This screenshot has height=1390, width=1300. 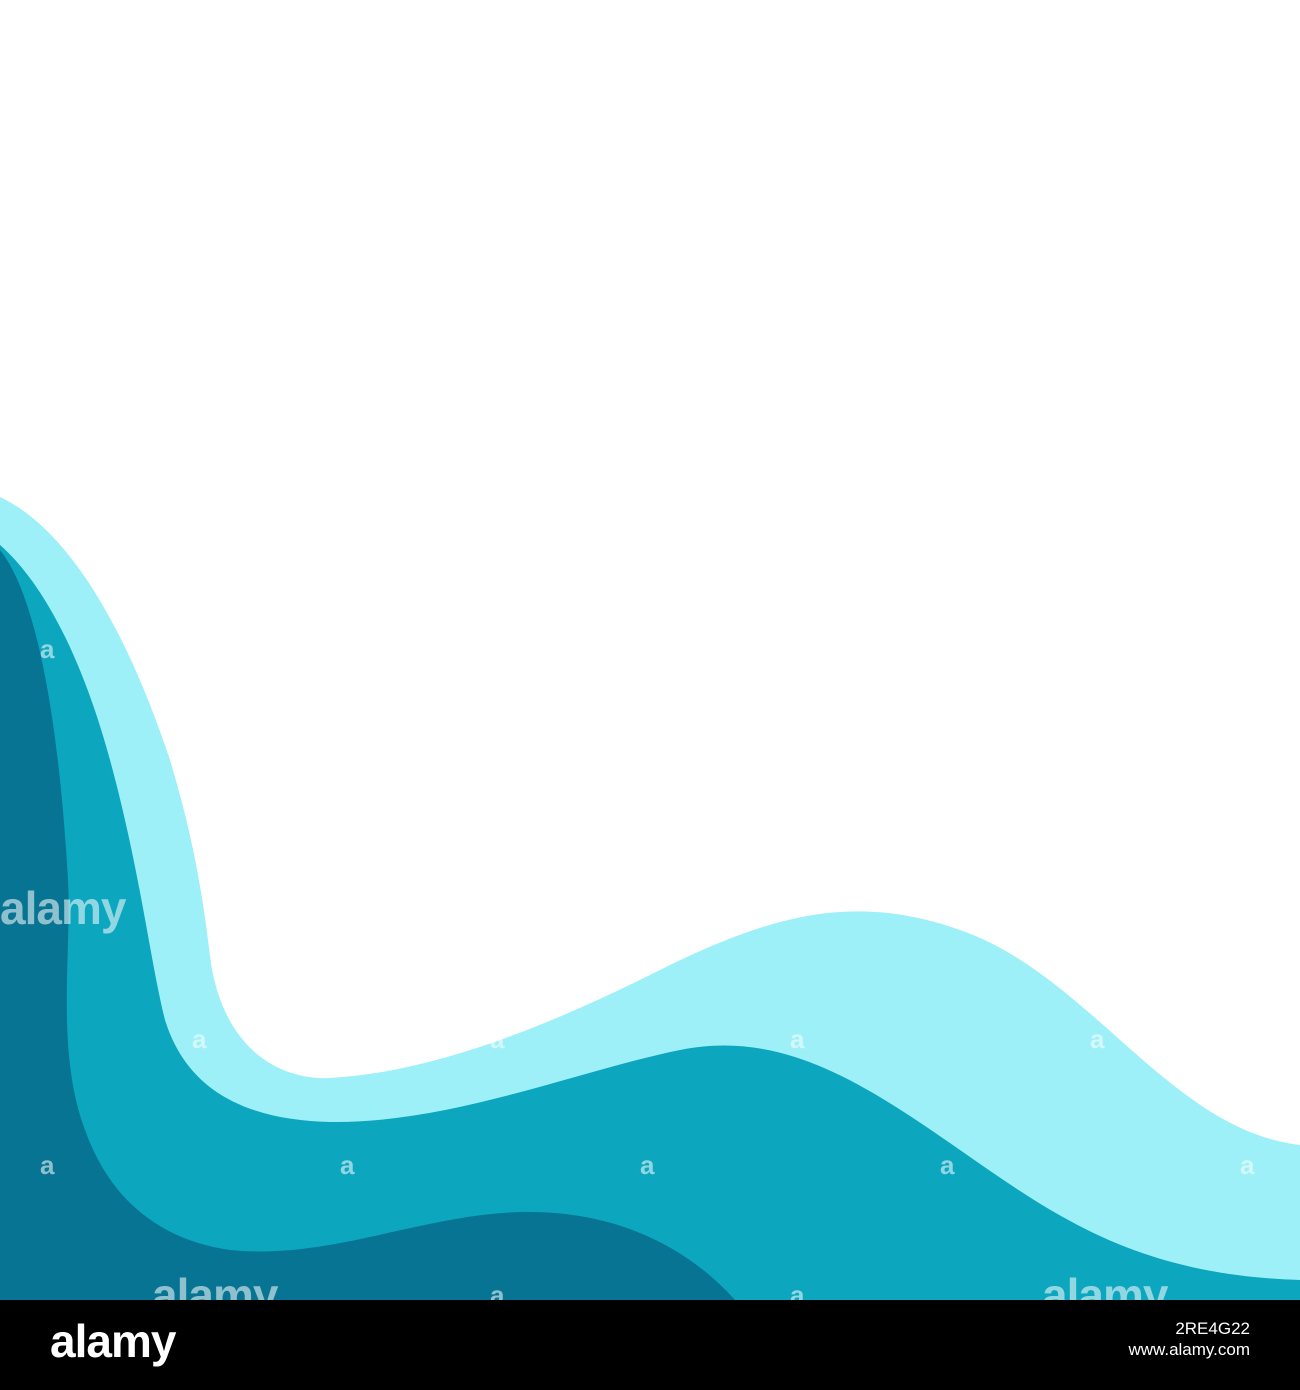 I want to click on image-info: 2RE4G22 www.alamy.com, so click(x=1189, y=1339).